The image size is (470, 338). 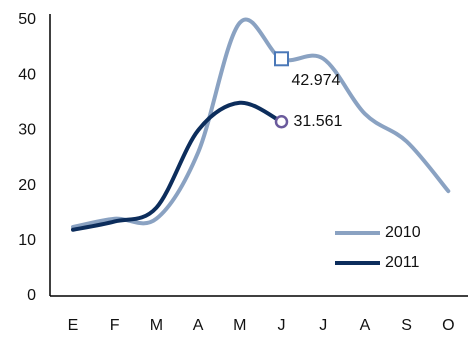 I want to click on x-tick-label: S, so click(x=406, y=325).